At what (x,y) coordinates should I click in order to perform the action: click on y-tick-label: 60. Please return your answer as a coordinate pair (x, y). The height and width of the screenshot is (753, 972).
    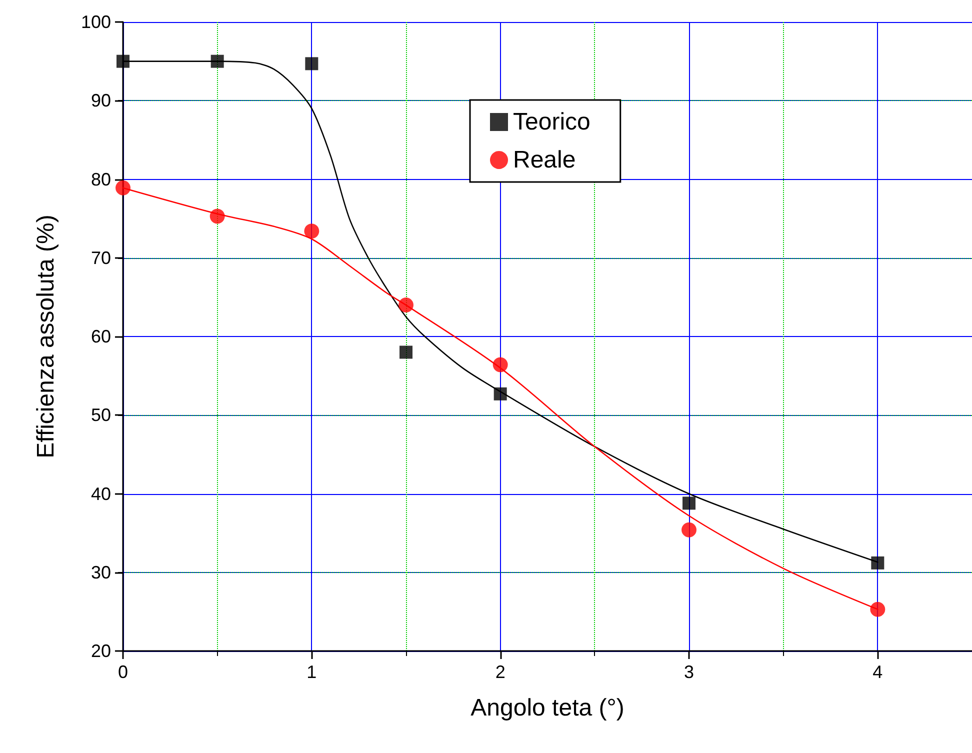
    Looking at the image, I should click on (100, 336).